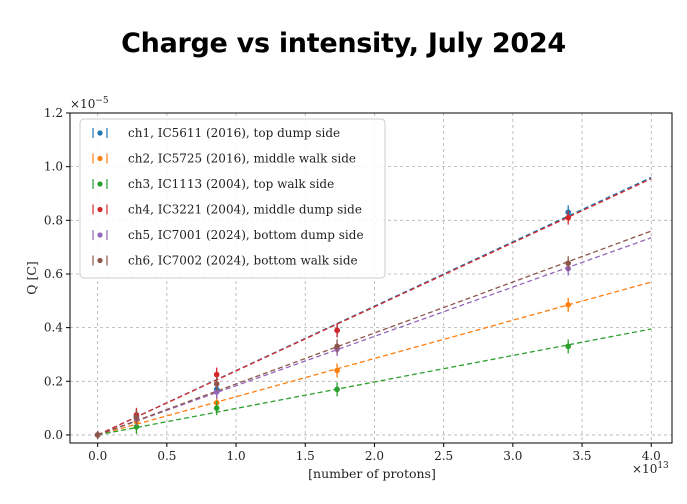  Describe the element at coordinates (53, 167) in the screenshot. I see `y-tick-label: 1.0` at that location.